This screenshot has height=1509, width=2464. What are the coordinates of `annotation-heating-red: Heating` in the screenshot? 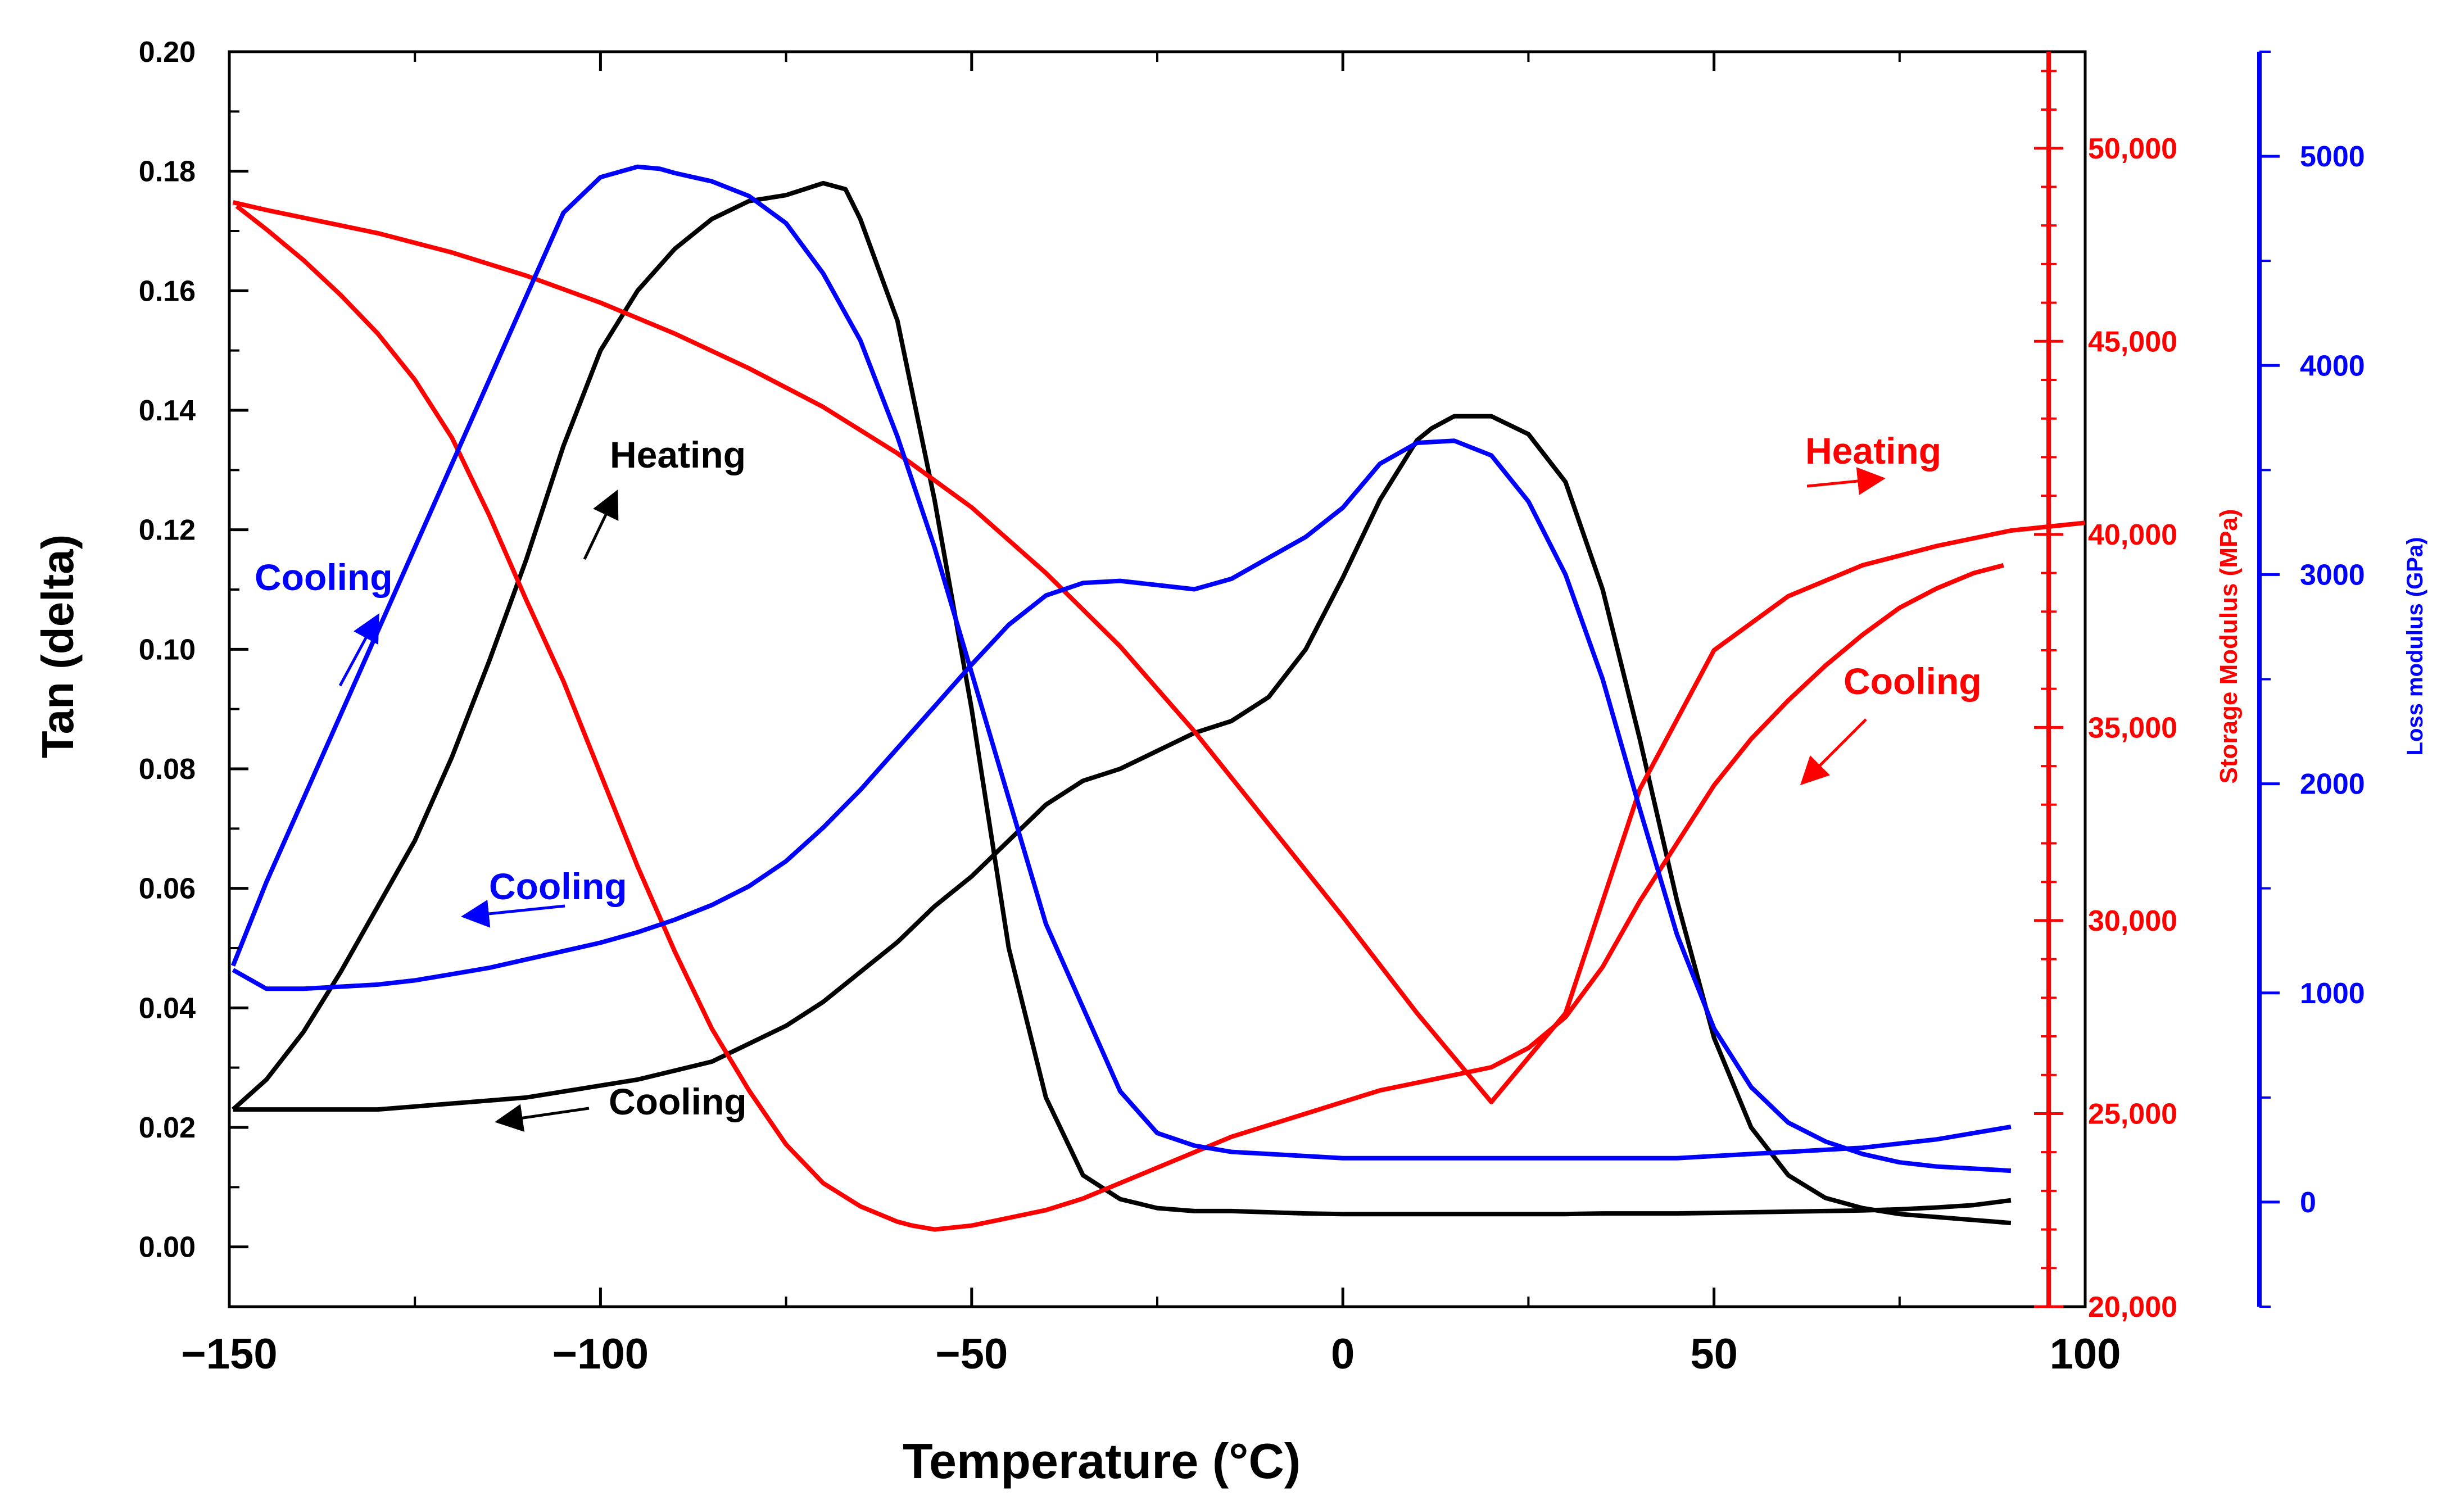 It's located at (1873, 451).